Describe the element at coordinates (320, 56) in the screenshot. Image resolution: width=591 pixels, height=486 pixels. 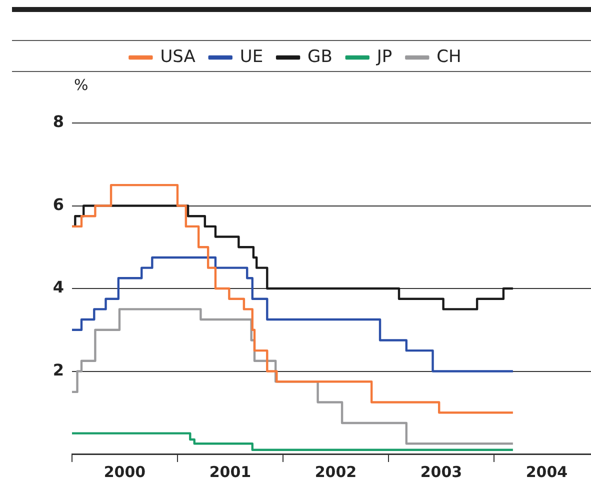
I see `legend-label: GB` at that location.